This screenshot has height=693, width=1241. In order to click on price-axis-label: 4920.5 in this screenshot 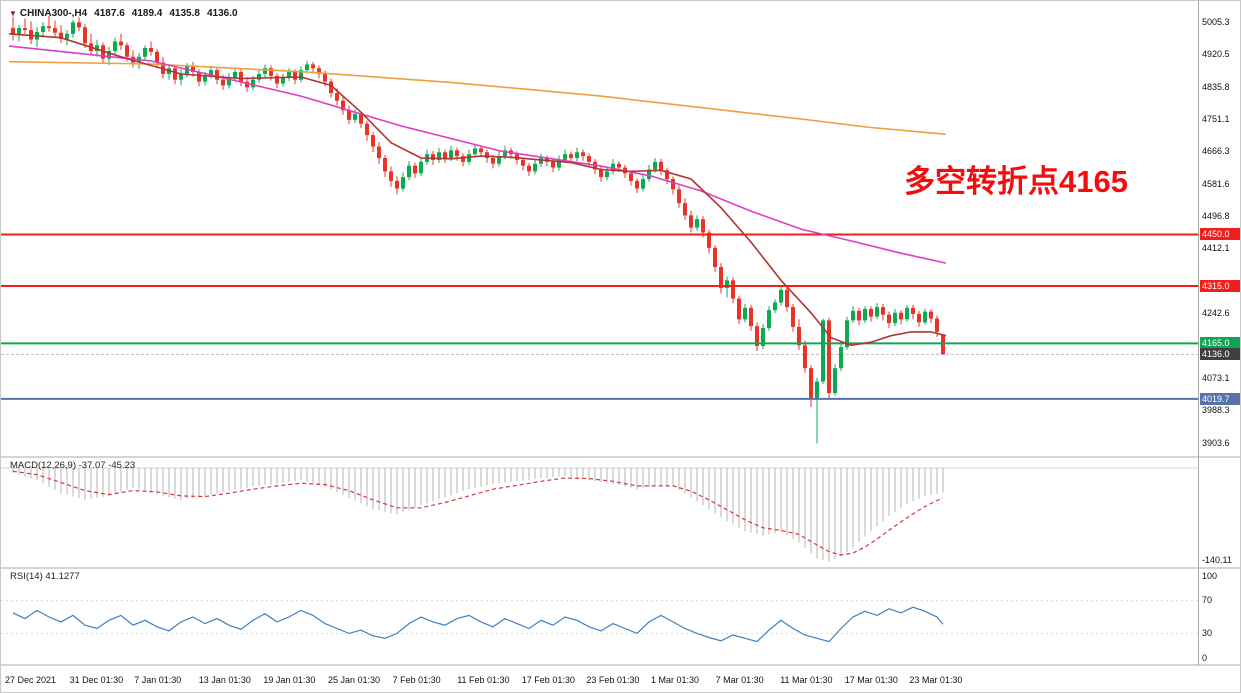, I will do `click(1216, 54)`.